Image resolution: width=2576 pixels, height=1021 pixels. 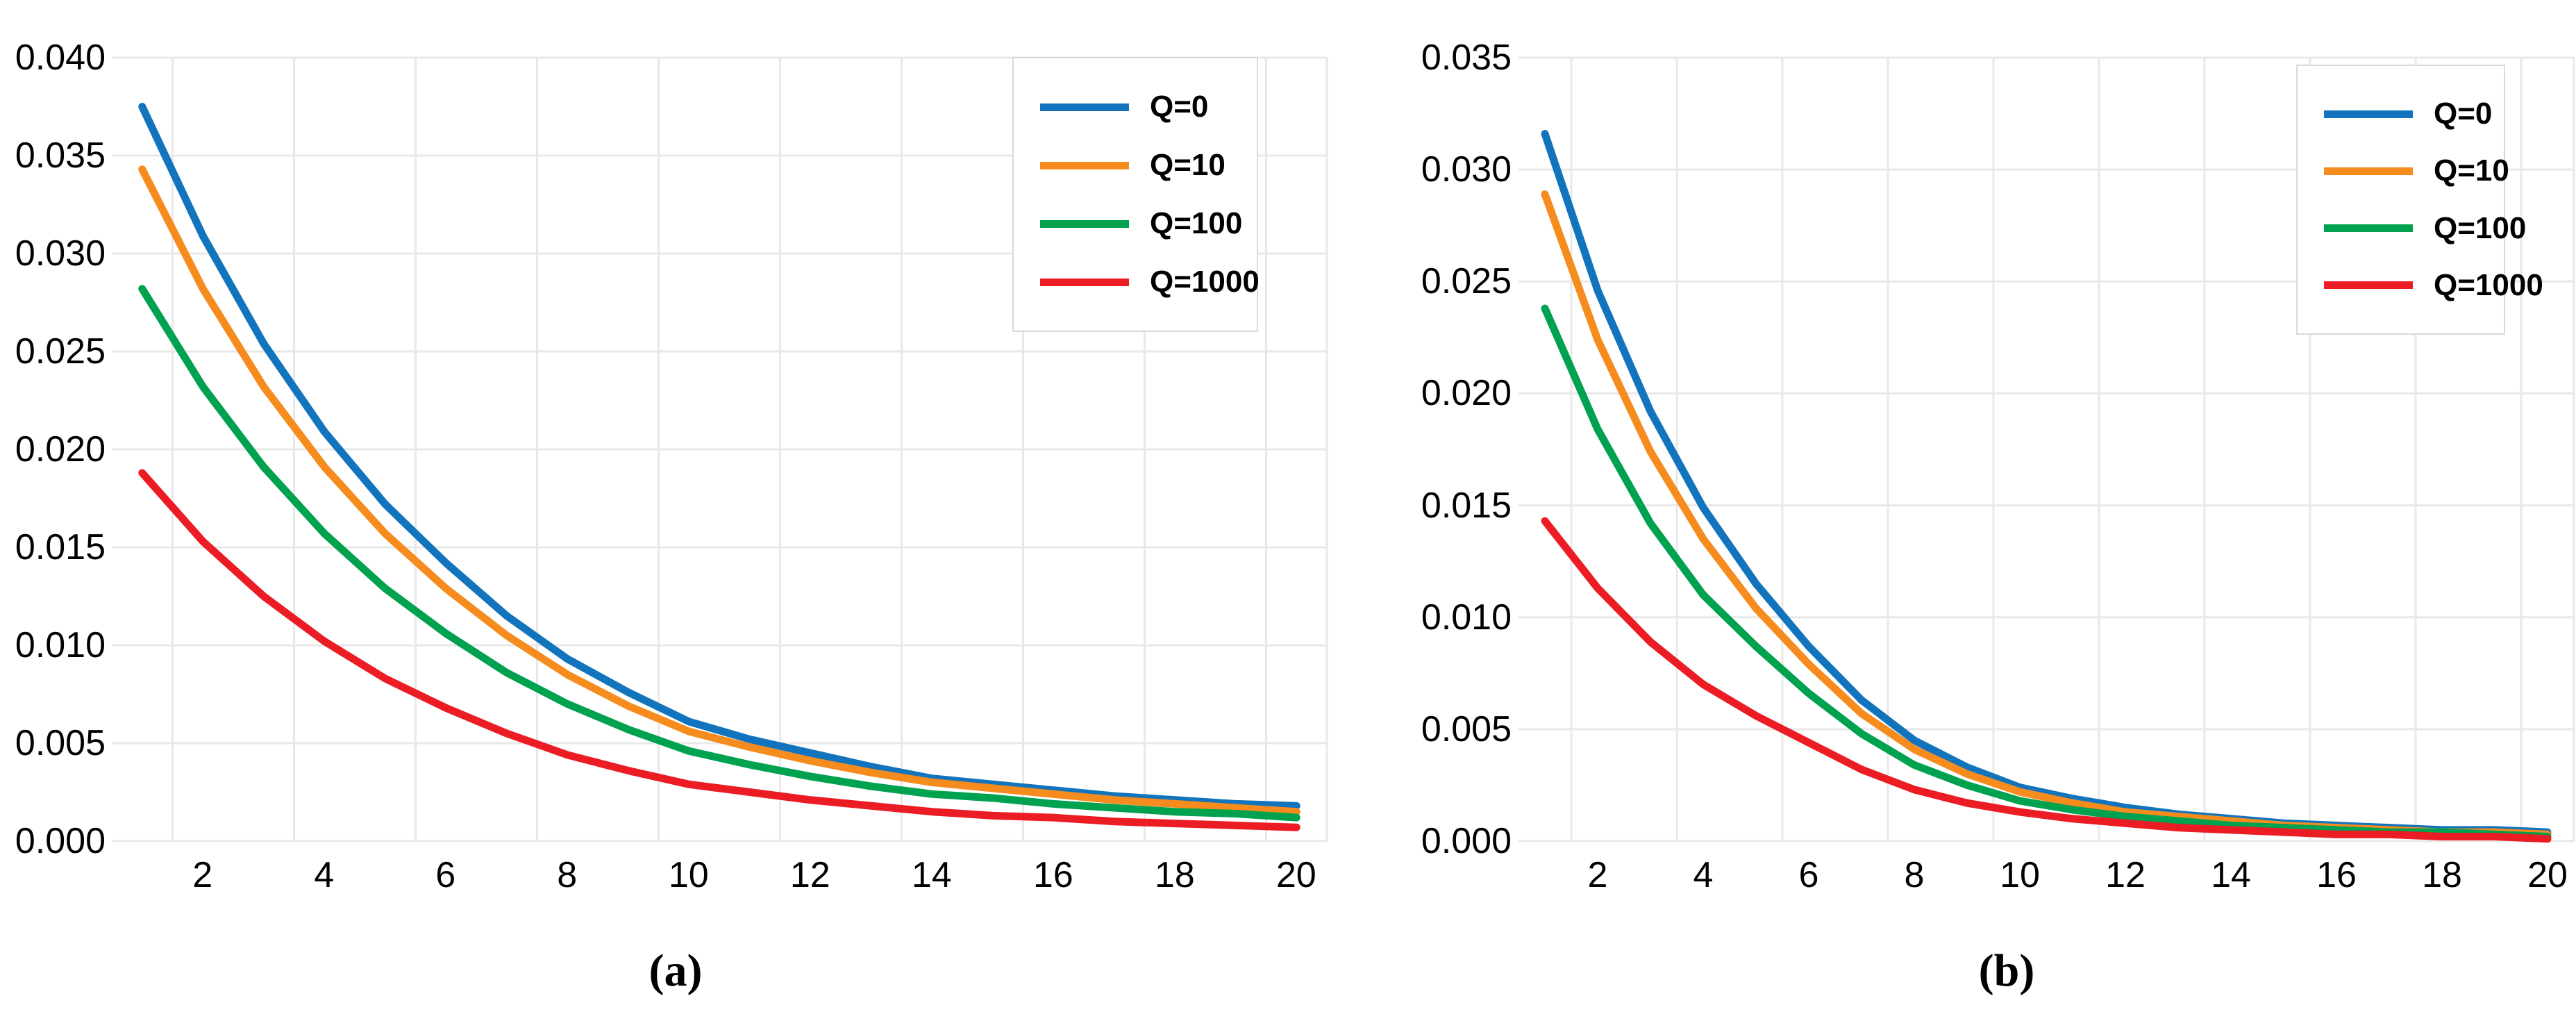 What do you see at coordinates (2419, 200) in the screenshot?
I see `chart-b-legend: Q=0 Q=10 Q=100 Q=1000` at bounding box center [2419, 200].